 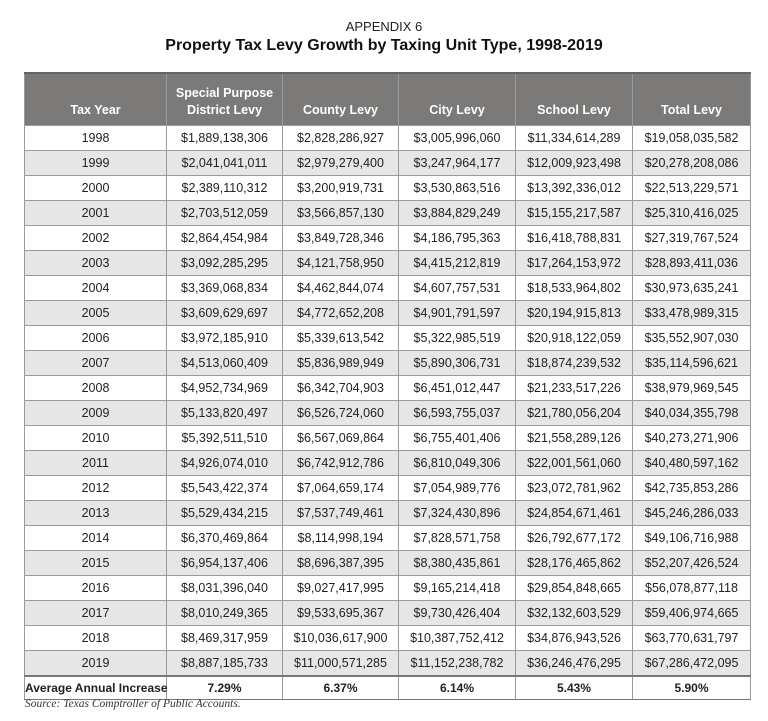 What do you see at coordinates (224, 163) in the screenshot?
I see `cell-special-purpose-levy: $2,041,041,011` at bounding box center [224, 163].